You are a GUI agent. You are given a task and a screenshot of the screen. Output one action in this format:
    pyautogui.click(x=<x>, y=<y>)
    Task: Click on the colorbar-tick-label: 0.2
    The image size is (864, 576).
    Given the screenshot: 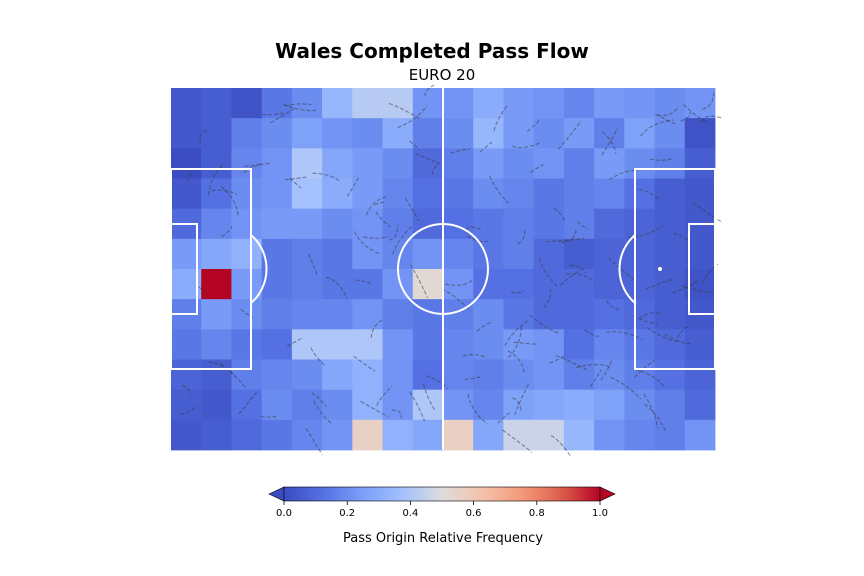 What is the action you would take?
    pyautogui.click(x=347, y=513)
    